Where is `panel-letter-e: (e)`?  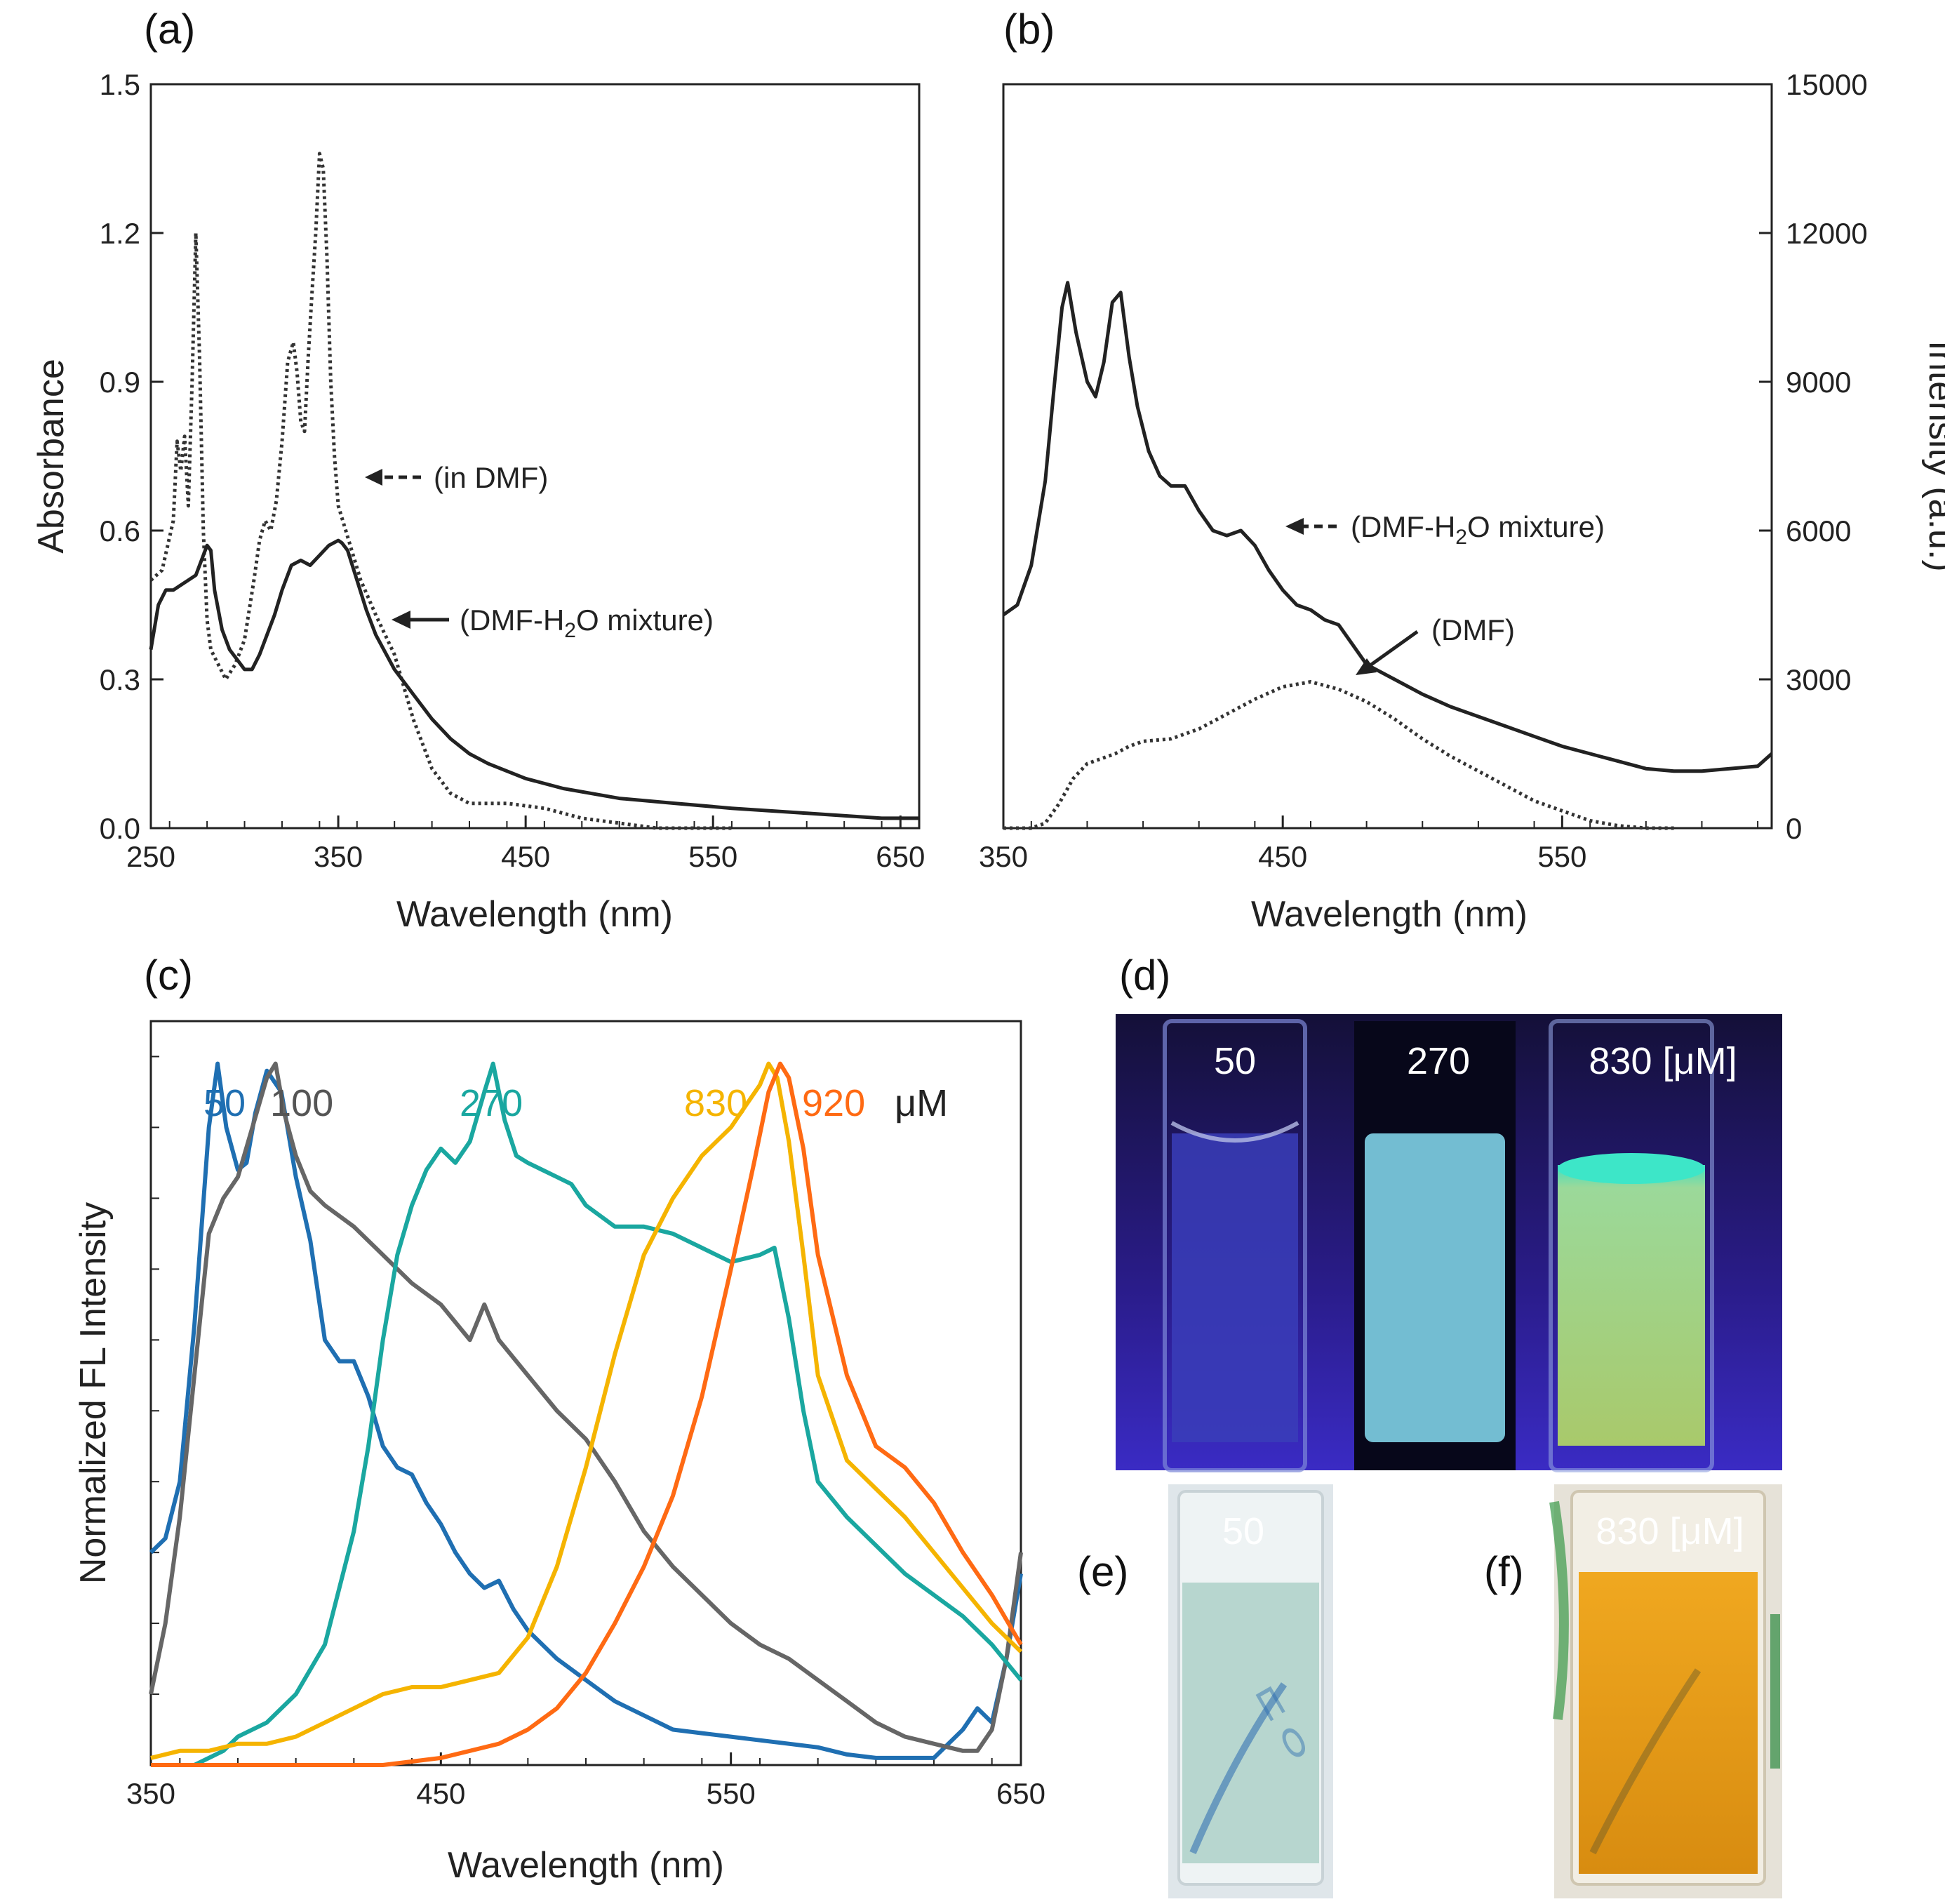
panel-letter-e: (e) is located at coordinates (1102, 1572).